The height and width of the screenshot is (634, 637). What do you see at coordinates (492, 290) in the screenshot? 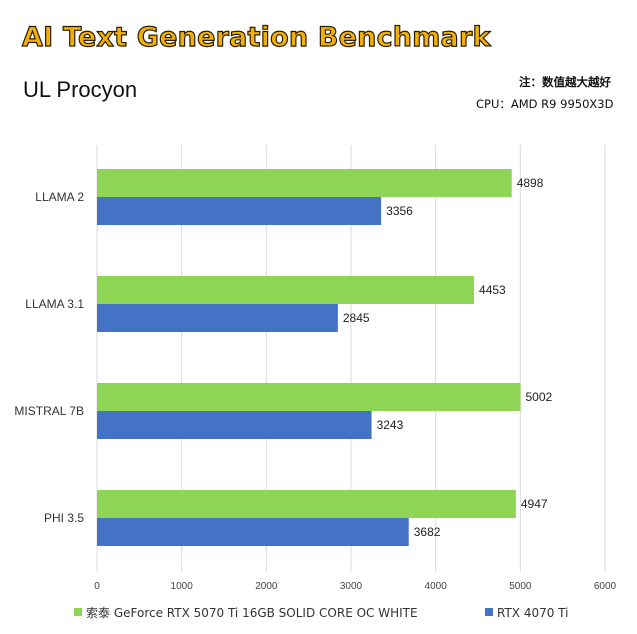
I see `data-label: 4453` at bounding box center [492, 290].